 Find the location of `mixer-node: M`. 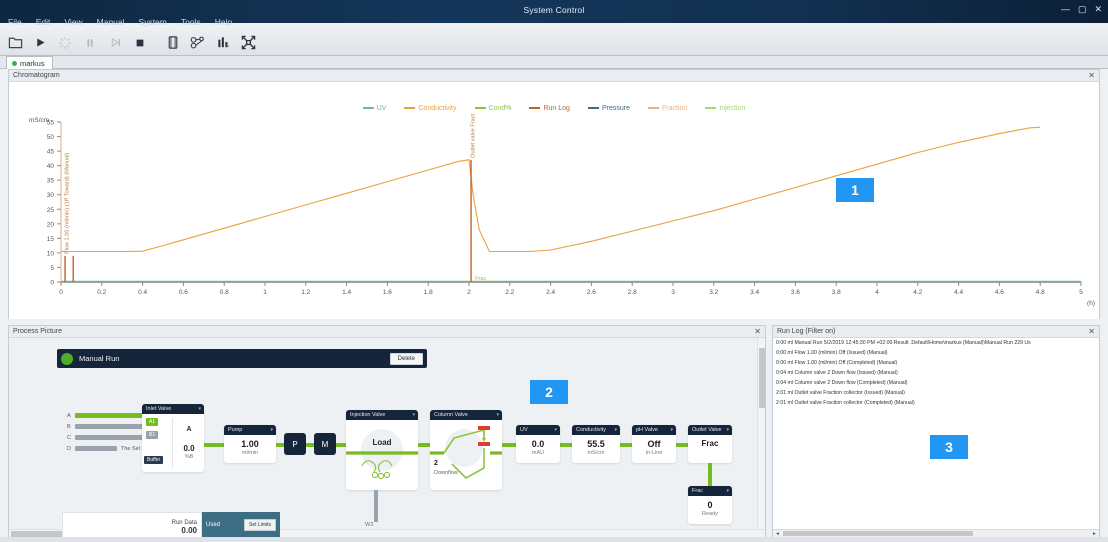

mixer-node: M is located at coordinates (325, 444).